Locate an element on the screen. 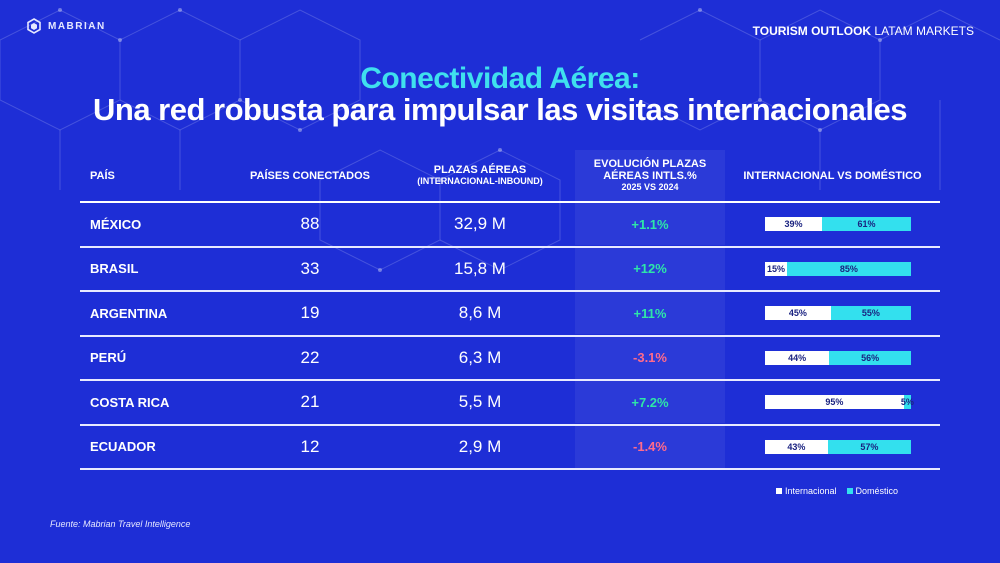  air-seats-cell: 32,9 M is located at coordinates (480, 223).